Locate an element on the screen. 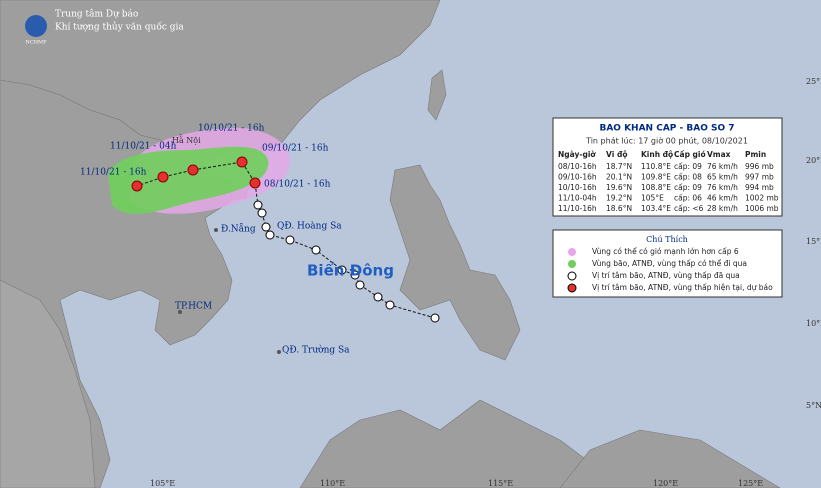  table-cell: 108.8°E is located at coordinates (656, 187).